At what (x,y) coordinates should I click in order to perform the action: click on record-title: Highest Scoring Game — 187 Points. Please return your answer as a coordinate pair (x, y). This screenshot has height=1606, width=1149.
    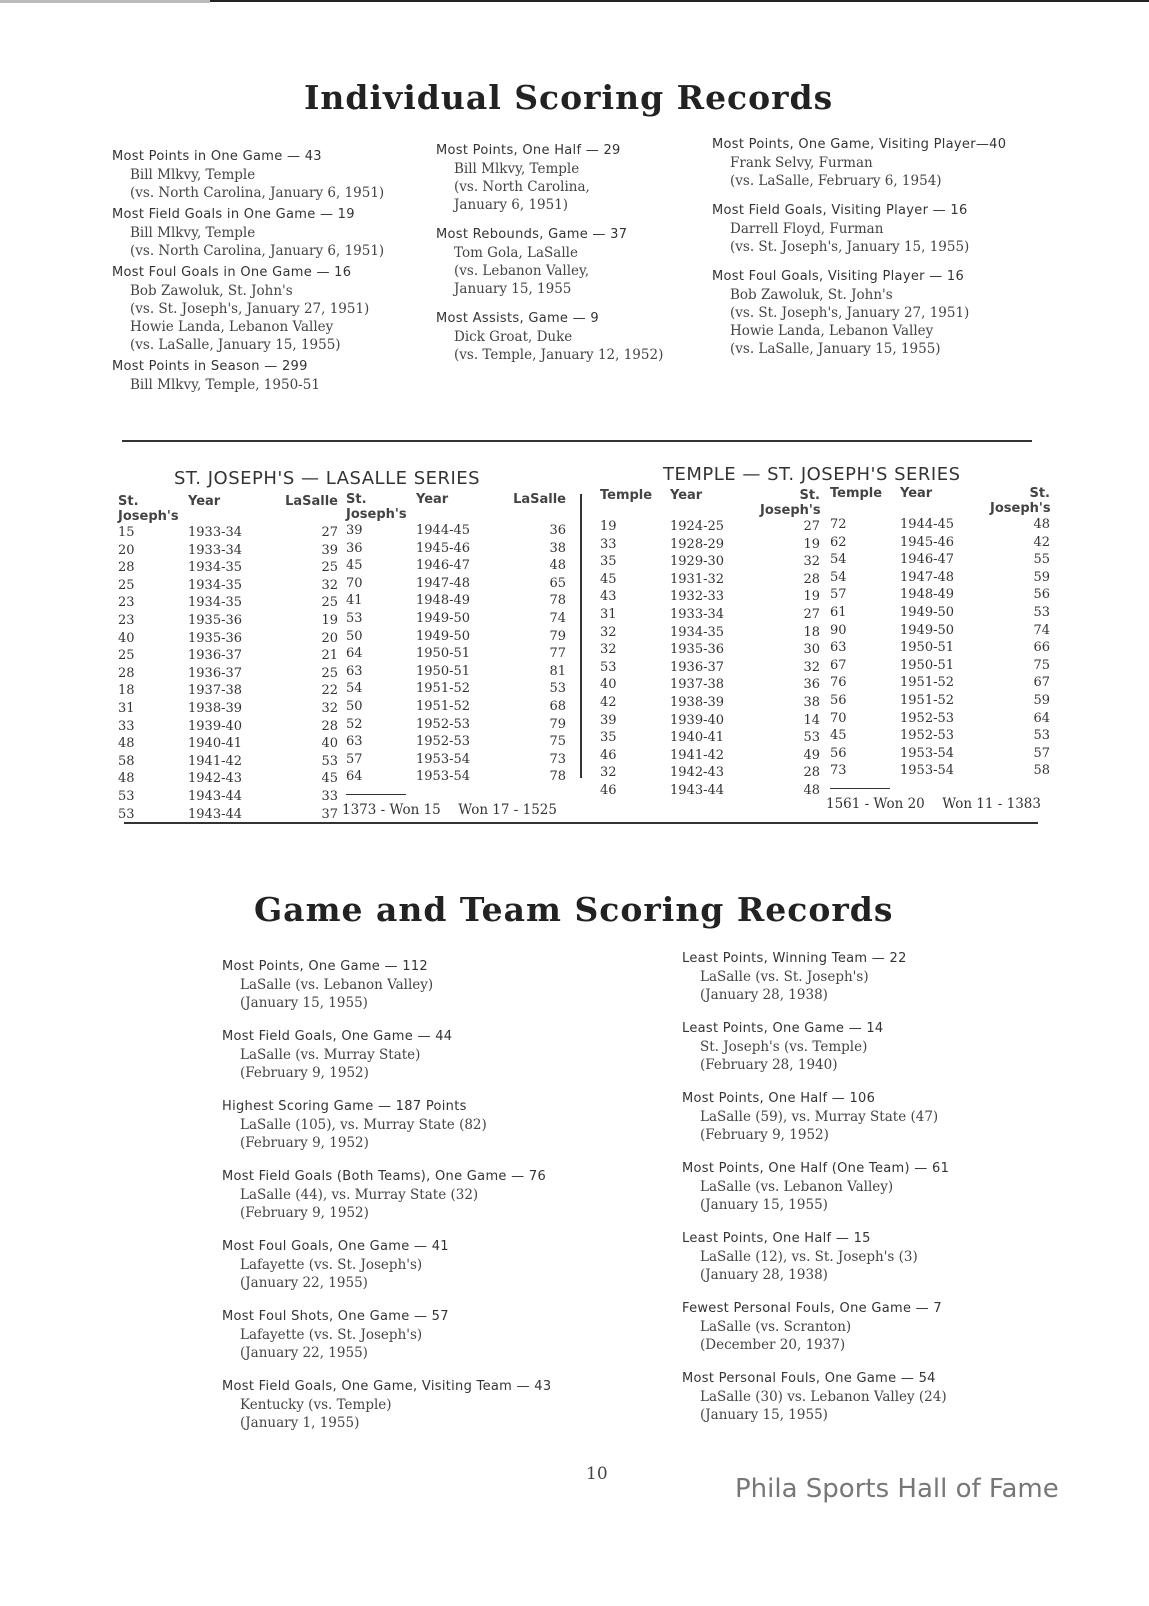
    Looking at the image, I should click on (344, 1106).